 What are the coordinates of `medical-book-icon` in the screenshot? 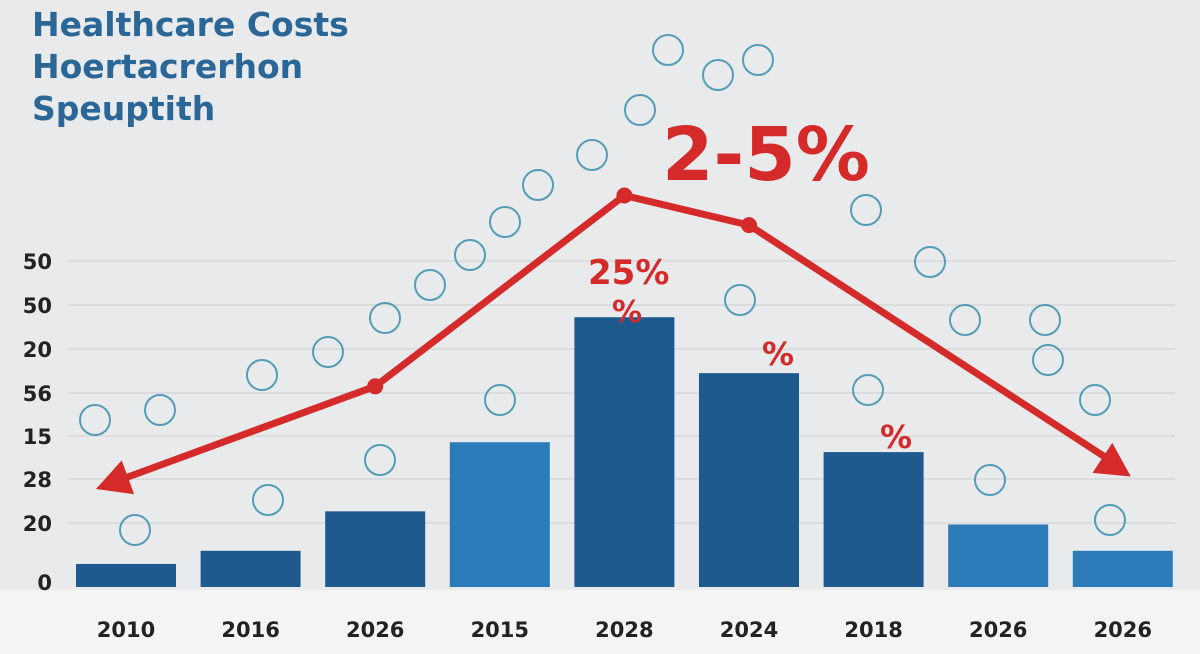 It's located at (1095, 400).